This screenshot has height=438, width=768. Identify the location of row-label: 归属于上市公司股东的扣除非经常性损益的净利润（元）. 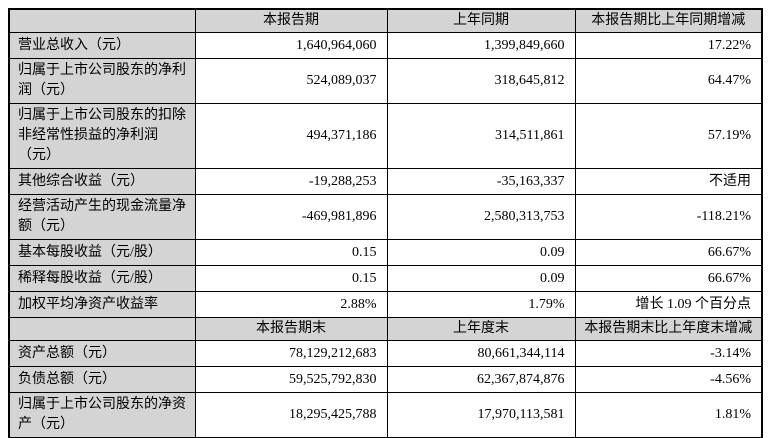
(102, 136).